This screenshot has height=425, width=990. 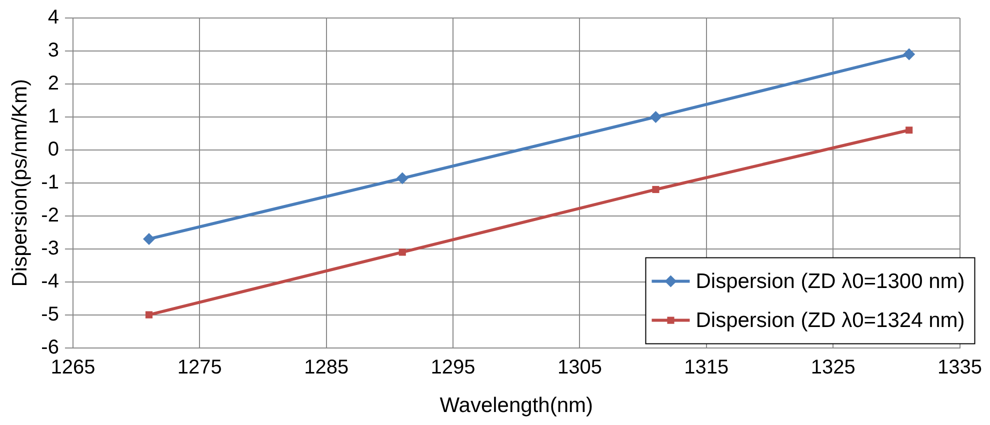 I want to click on legend-label: Dispersion (ZD λ0=1300 nm), so click(x=830, y=282).